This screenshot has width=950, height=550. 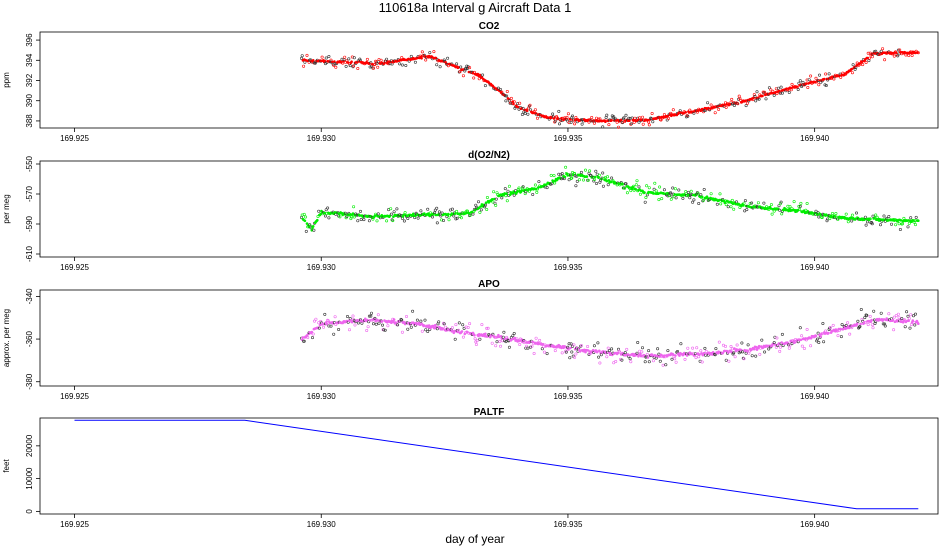 What do you see at coordinates (814, 524) in the screenshot?
I see `x-tick-label: 169.940` at bounding box center [814, 524].